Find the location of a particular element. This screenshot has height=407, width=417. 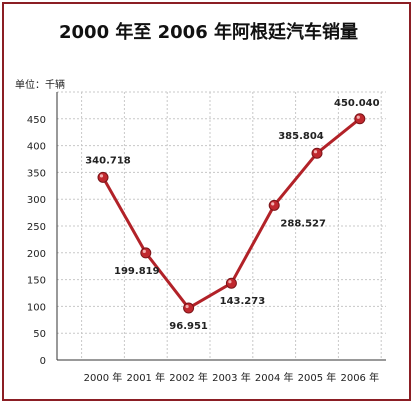

chart-title: 2000 年至 2006 年阿根廷汽车销量 is located at coordinates (208, 32).